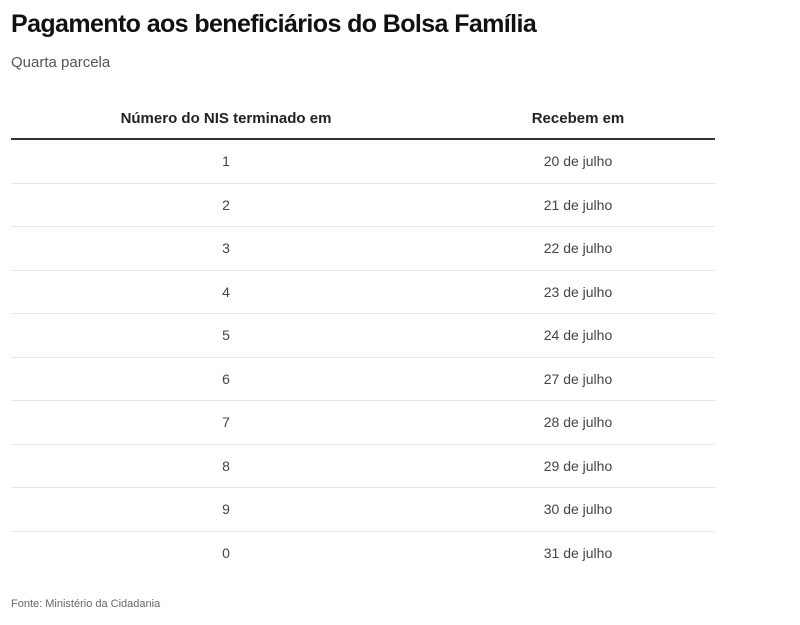  Describe the element at coordinates (226, 292) in the screenshot. I see `nis-ending-cell: 4` at that location.